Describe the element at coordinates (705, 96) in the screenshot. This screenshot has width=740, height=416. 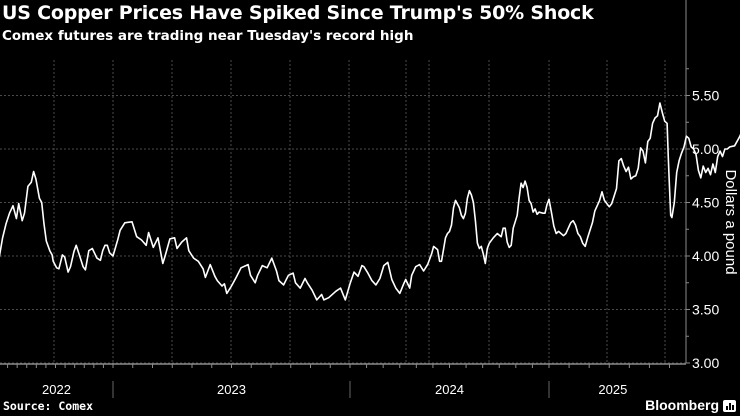
I see `y-tick-label: 5.50` at that location.